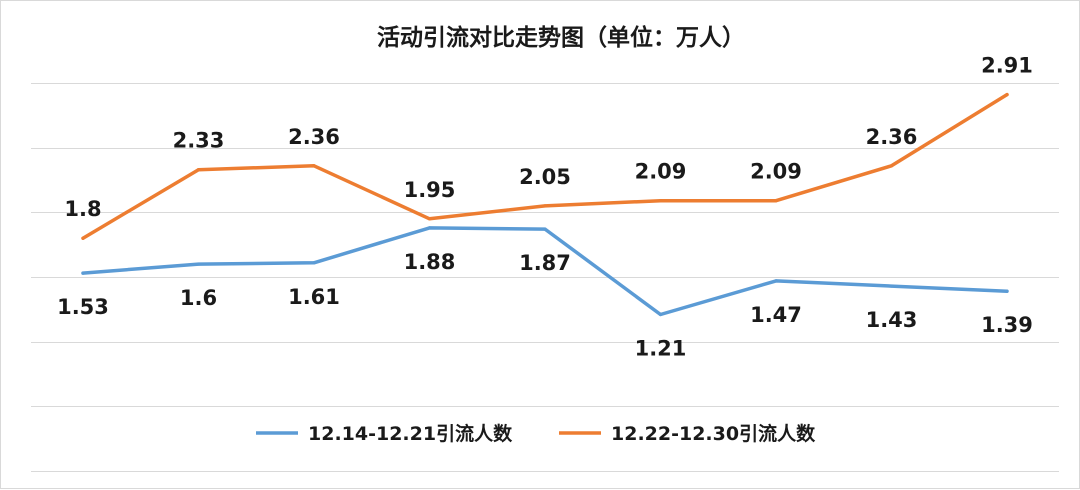 The height and width of the screenshot is (490, 1080). What do you see at coordinates (410, 433) in the screenshot?
I see `legend-label: 12.14-12.21引流人数` at bounding box center [410, 433].